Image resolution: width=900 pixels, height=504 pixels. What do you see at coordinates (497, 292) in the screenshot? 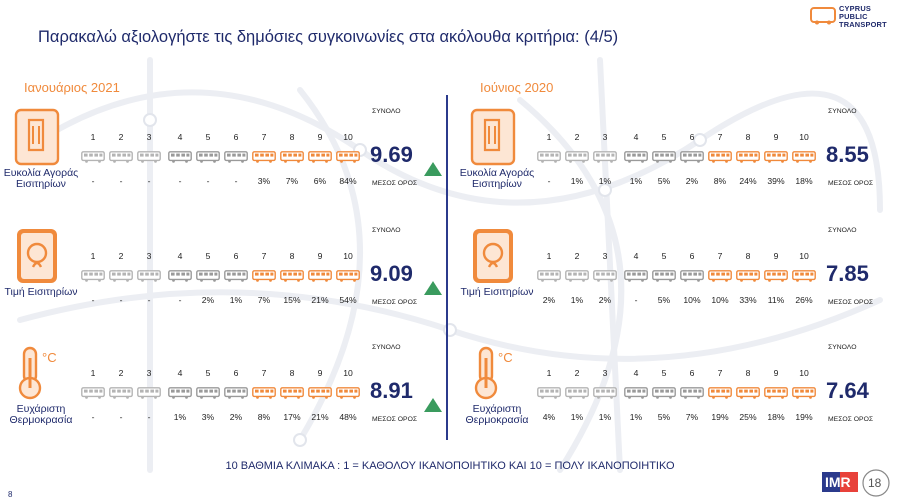
I see `criterion-label: Τιμή Εισιτηρίων` at bounding box center [497, 292].